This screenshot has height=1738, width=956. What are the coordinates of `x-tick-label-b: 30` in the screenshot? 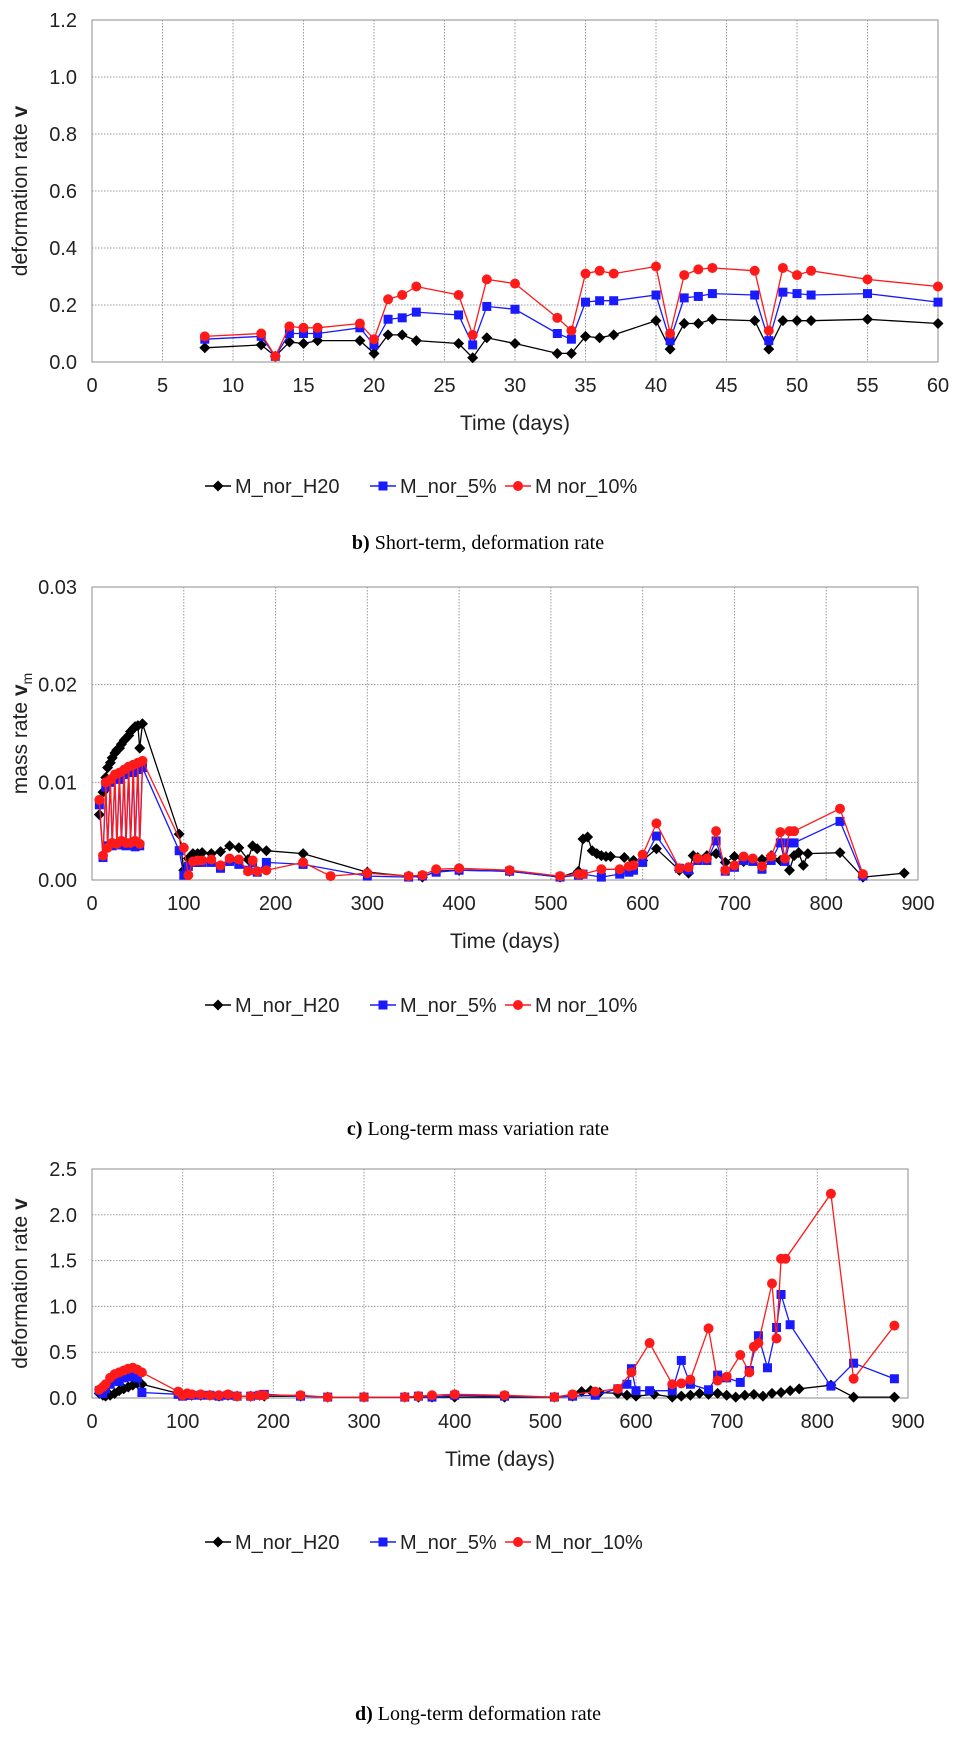 It's located at (515, 386).